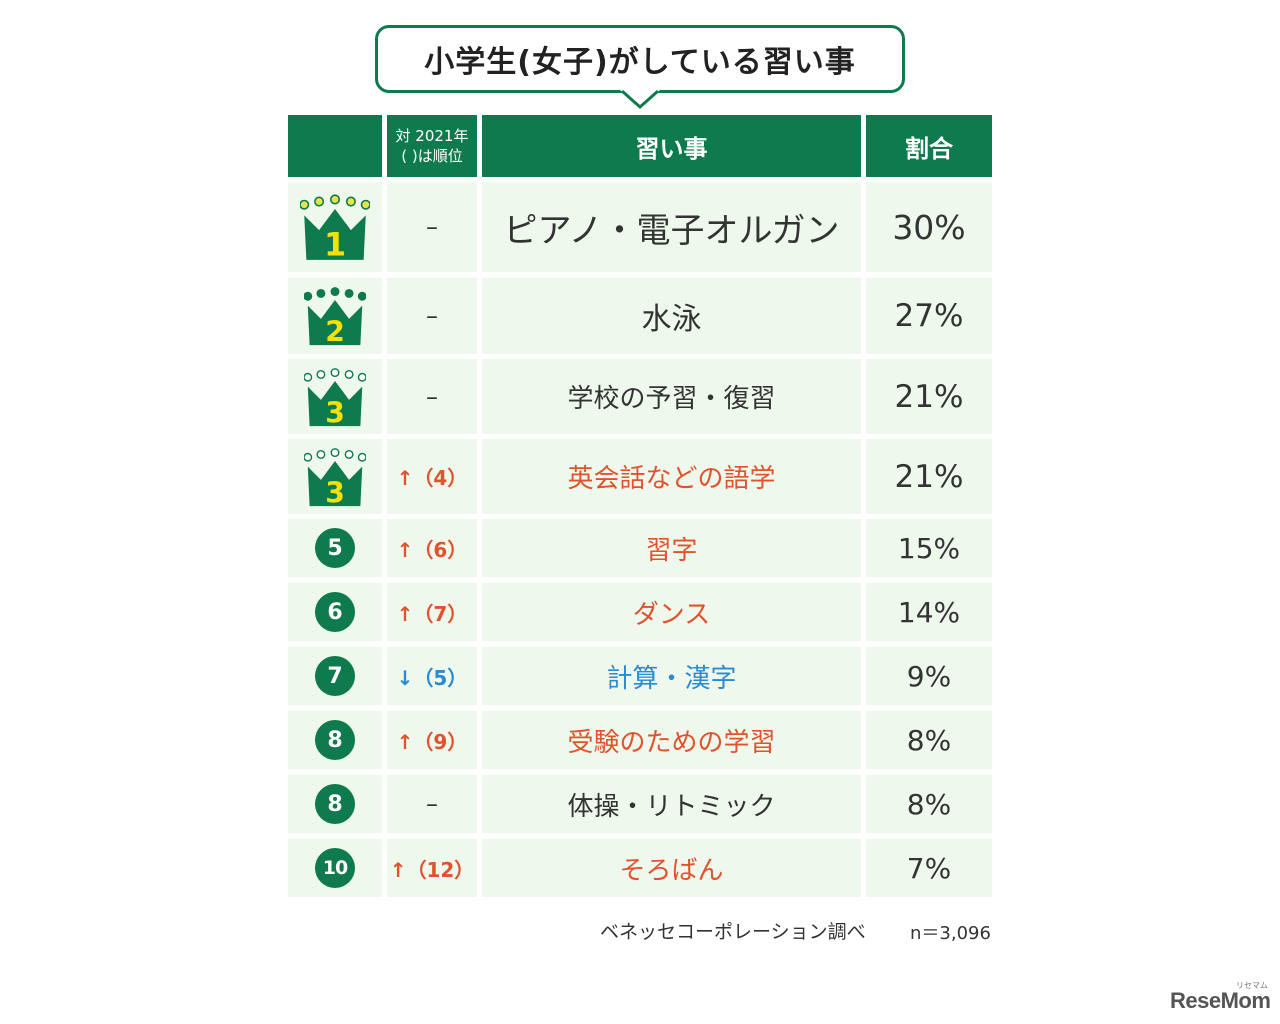 This screenshot has height=1024, width=1280. I want to click on rank-cell: 6, so click(335, 612).